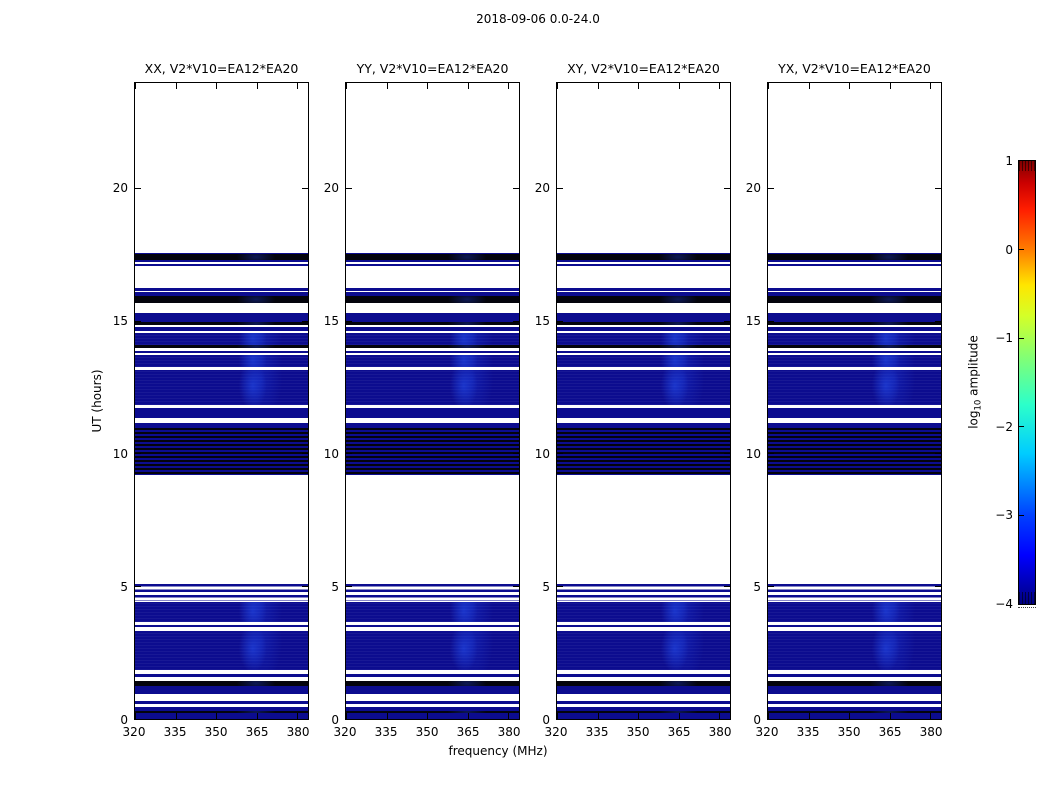 The height and width of the screenshot is (800, 1050). Describe the element at coordinates (1027, 166) in the screenshot. I see `colorbar-top-hatch` at that location.